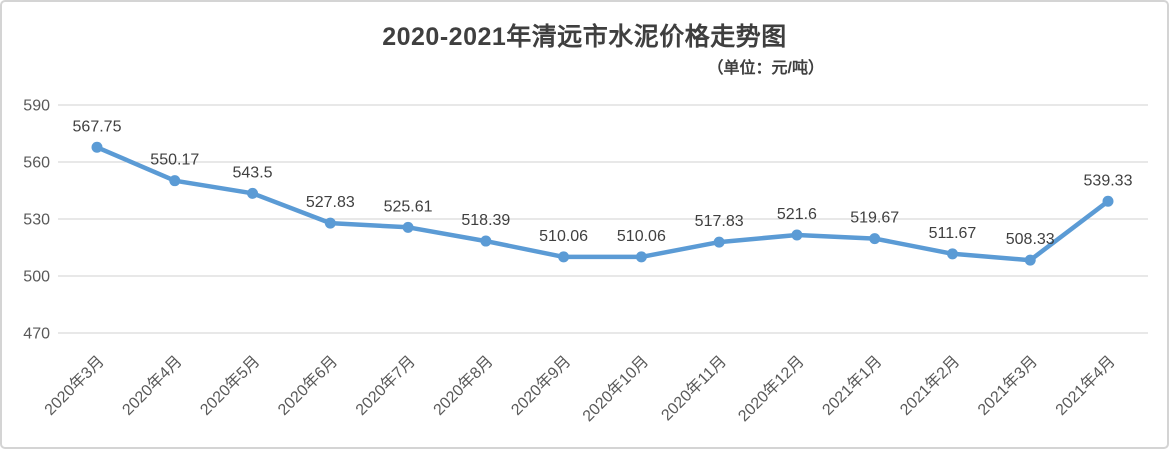 The height and width of the screenshot is (449, 1169). Describe the element at coordinates (615, 388) in the screenshot. I see `x-axis-tick-label: 2020年10月` at that location.